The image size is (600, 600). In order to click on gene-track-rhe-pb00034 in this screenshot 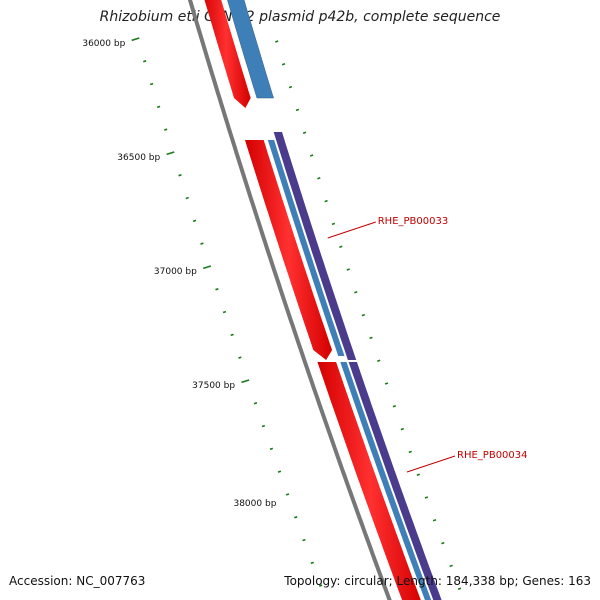, I will do `click(395, 481)`.